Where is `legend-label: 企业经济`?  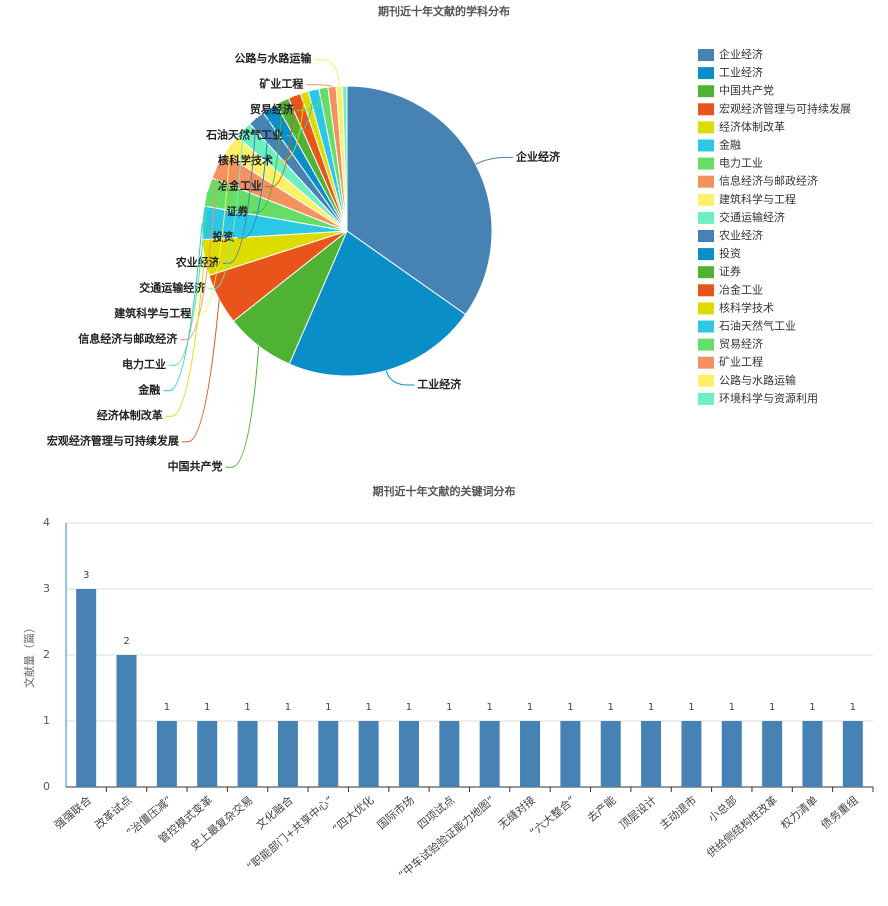 legend-label: 企业经济 is located at coordinates (741, 54).